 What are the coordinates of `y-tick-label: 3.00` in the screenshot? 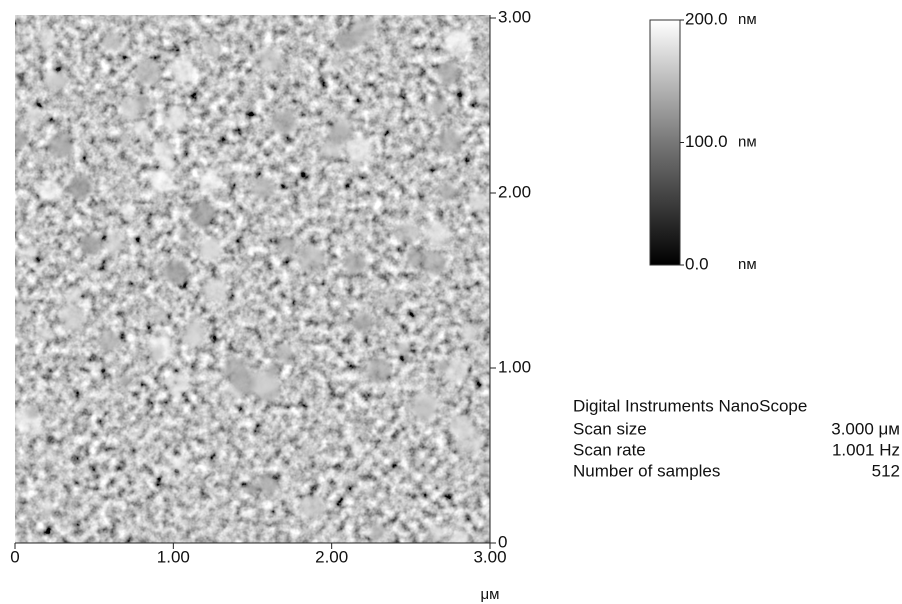 It's located at (514, 16).